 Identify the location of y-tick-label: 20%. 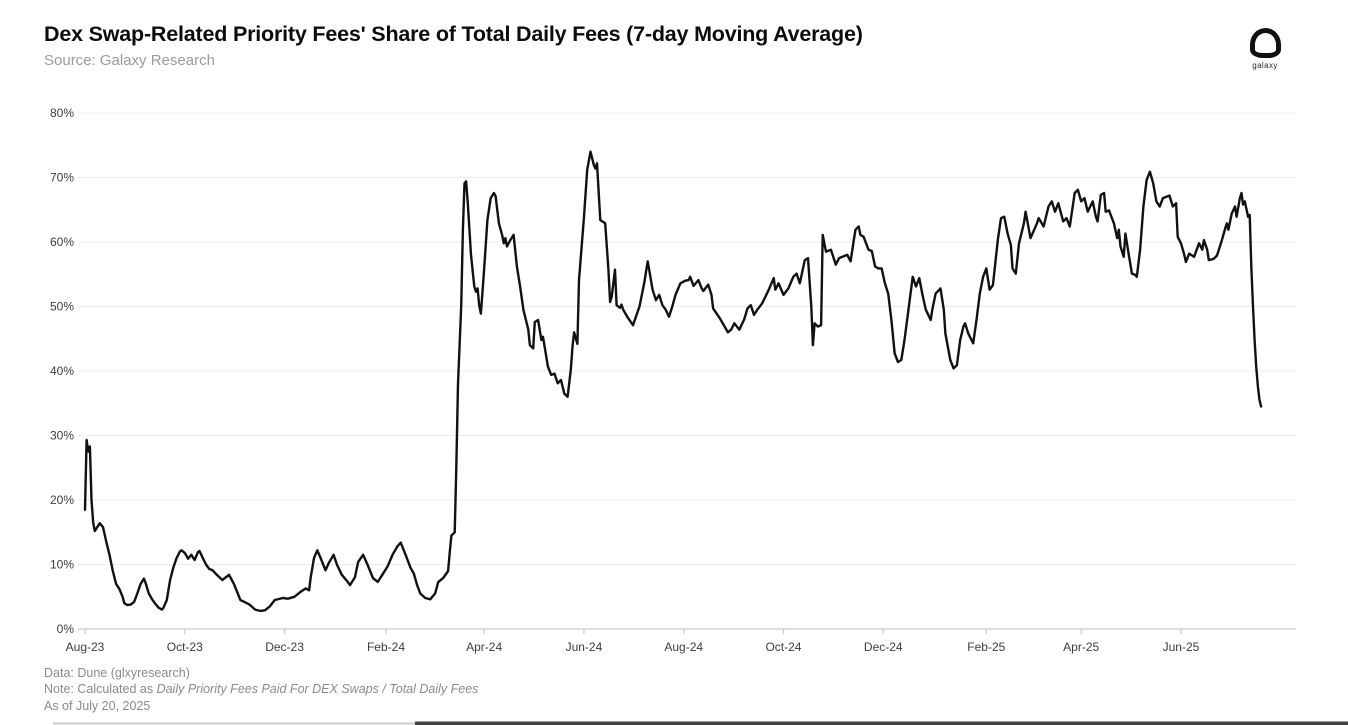
(62, 500).